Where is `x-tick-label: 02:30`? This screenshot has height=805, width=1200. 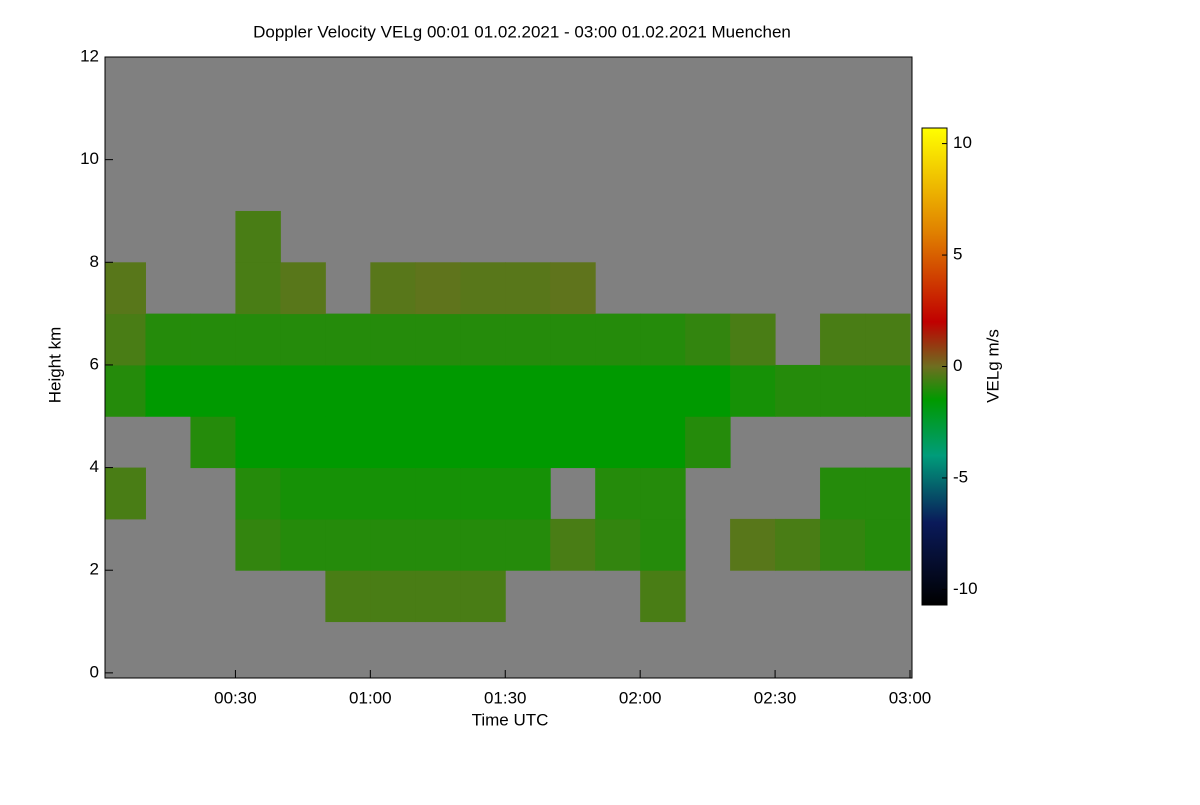
x-tick-label: 02:30 is located at coordinates (775, 697).